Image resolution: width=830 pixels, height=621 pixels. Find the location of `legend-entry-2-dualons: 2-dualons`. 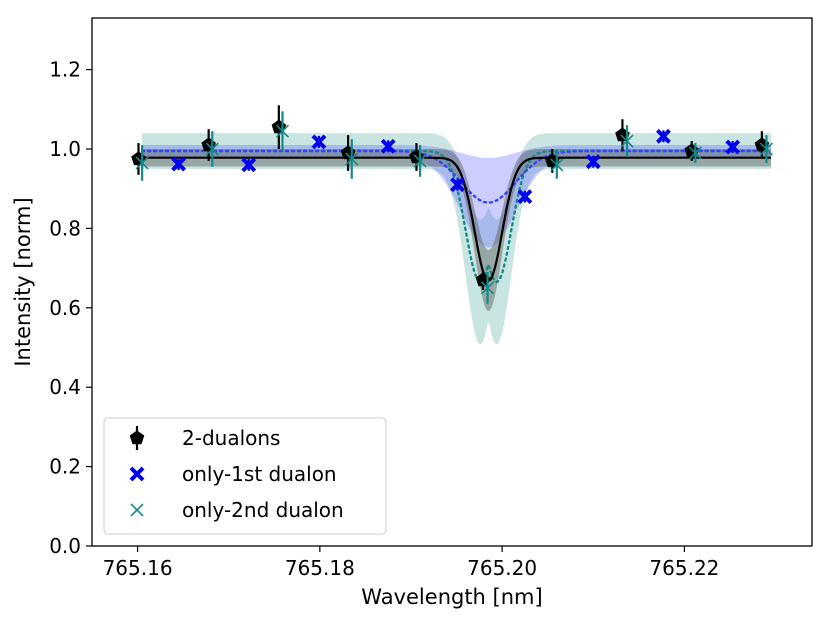

legend-entry-2-dualons: 2-dualons is located at coordinates (204, 438).